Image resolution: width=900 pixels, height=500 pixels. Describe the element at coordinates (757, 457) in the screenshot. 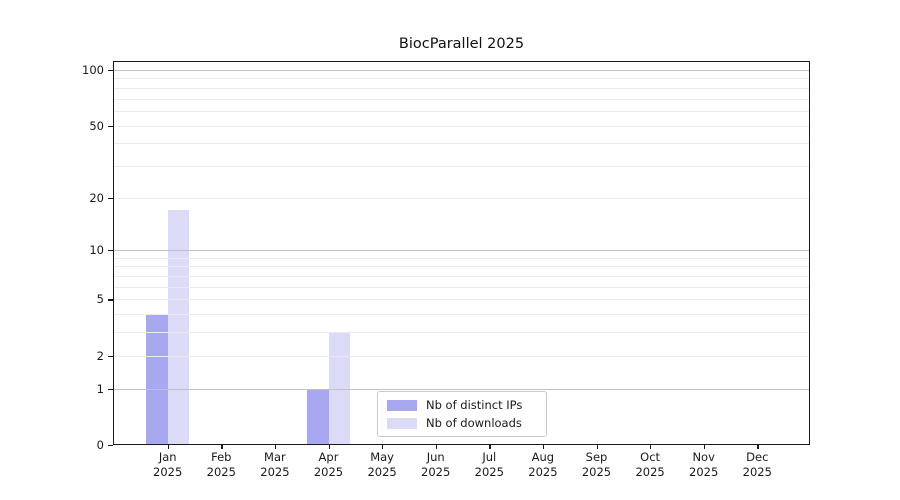

I see `month-name: Dec` at that location.